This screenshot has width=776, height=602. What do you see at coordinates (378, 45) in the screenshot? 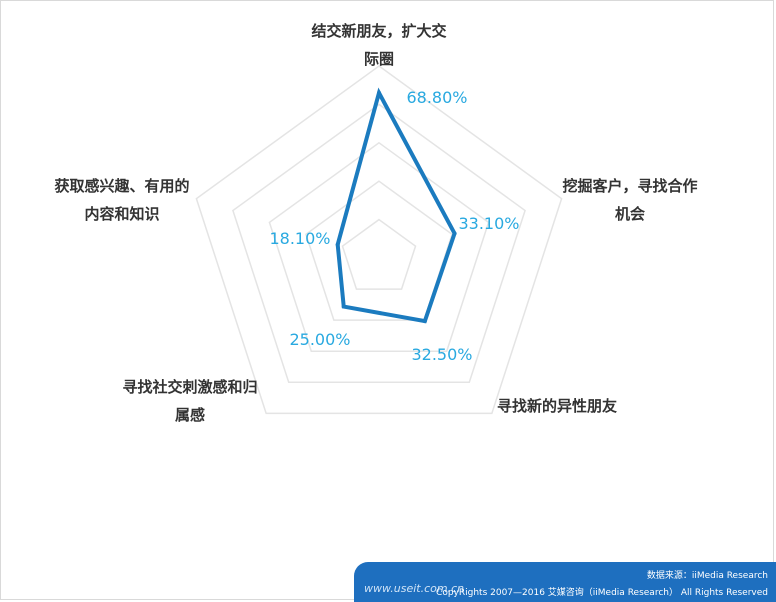
I see `category-label: 结交新朋友，扩大交际圈` at bounding box center [378, 45].